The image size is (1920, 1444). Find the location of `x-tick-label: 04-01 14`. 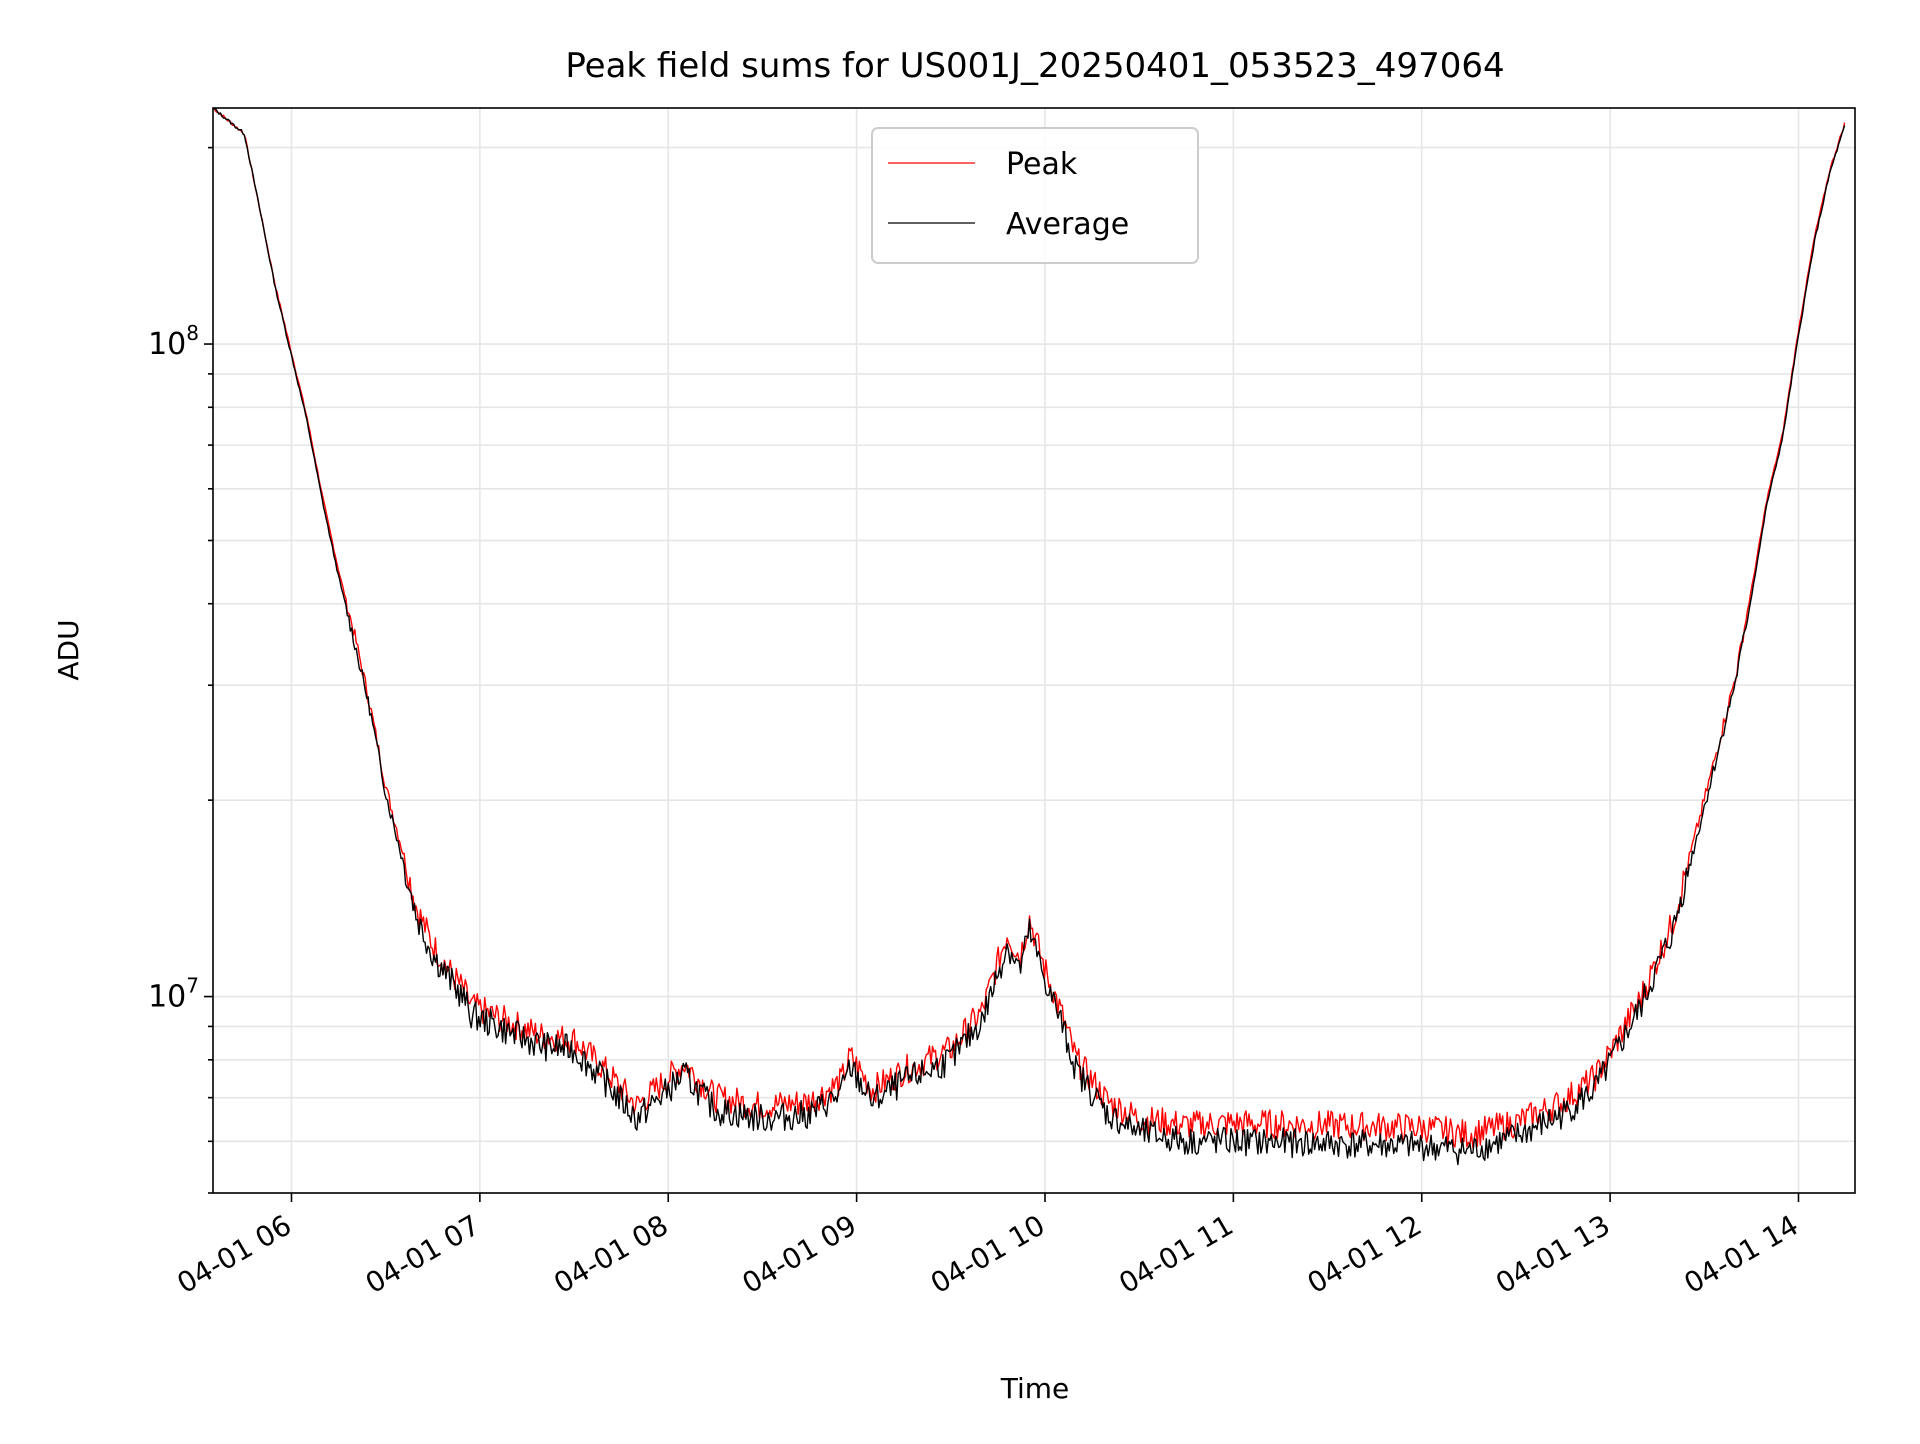

x-tick-label: 04-01 14 is located at coordinates (1741, 1254).